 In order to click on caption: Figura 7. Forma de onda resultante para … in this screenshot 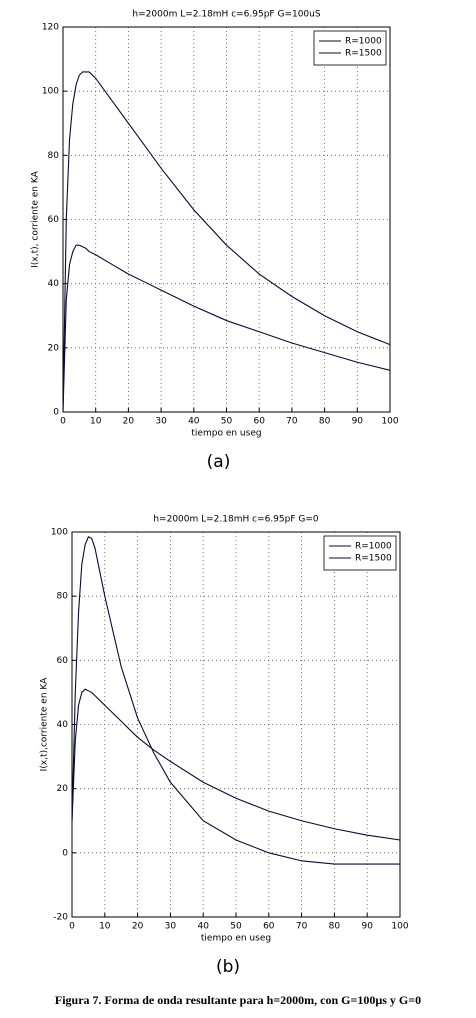, I will do `click(238, 1000)`.